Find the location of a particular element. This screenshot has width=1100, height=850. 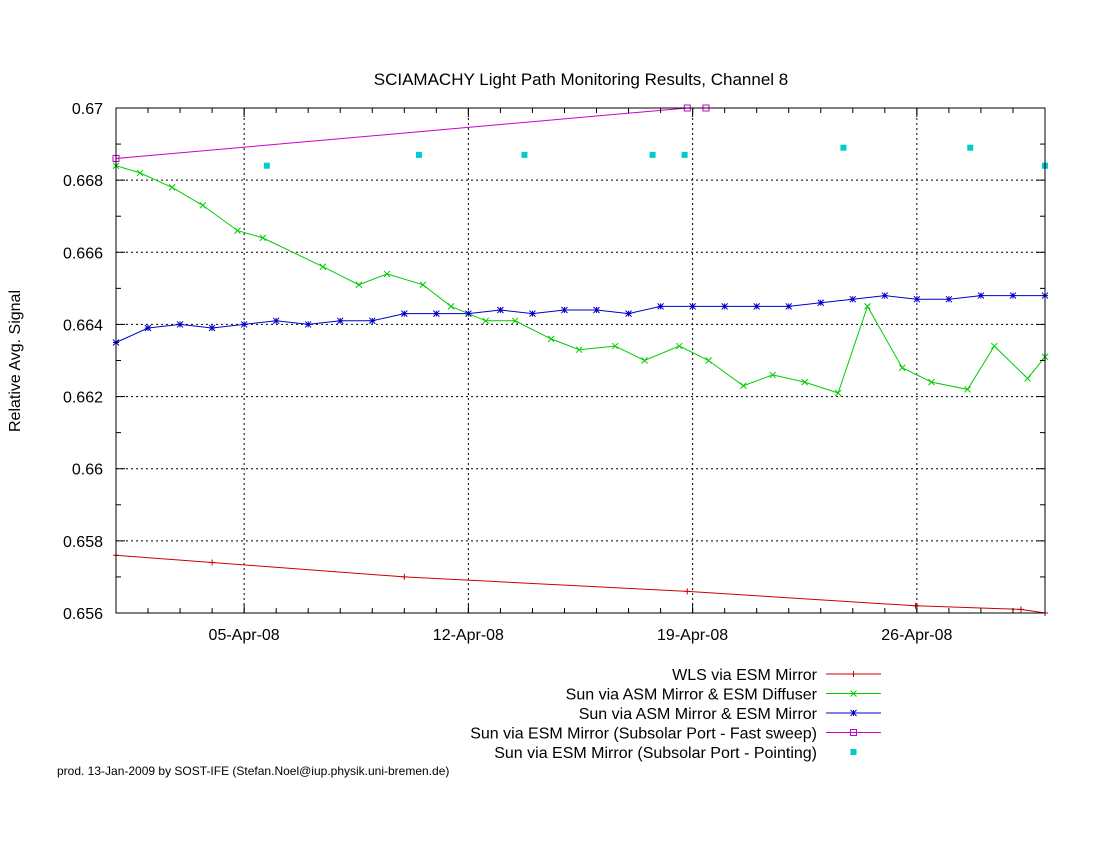

y-axis-label: Relative Avg. Signal is located at coordinates (15, 361).